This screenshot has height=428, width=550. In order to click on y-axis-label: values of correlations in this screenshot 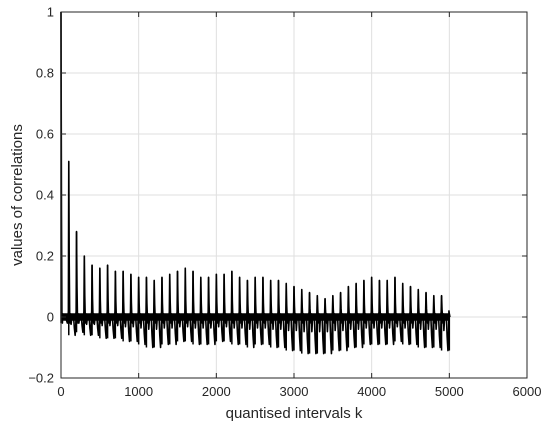, I will do `click(17, 195)`.